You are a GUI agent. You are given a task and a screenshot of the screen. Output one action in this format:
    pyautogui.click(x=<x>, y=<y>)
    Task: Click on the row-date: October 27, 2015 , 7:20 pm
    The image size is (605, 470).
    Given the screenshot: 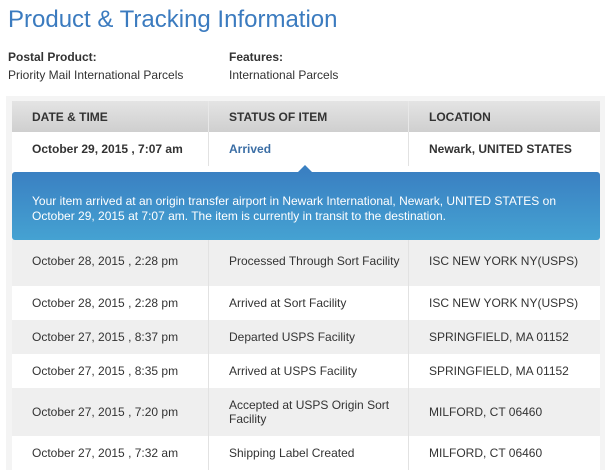 What is the action you would take?
    pyautogui.click(x=110, y=412)
    